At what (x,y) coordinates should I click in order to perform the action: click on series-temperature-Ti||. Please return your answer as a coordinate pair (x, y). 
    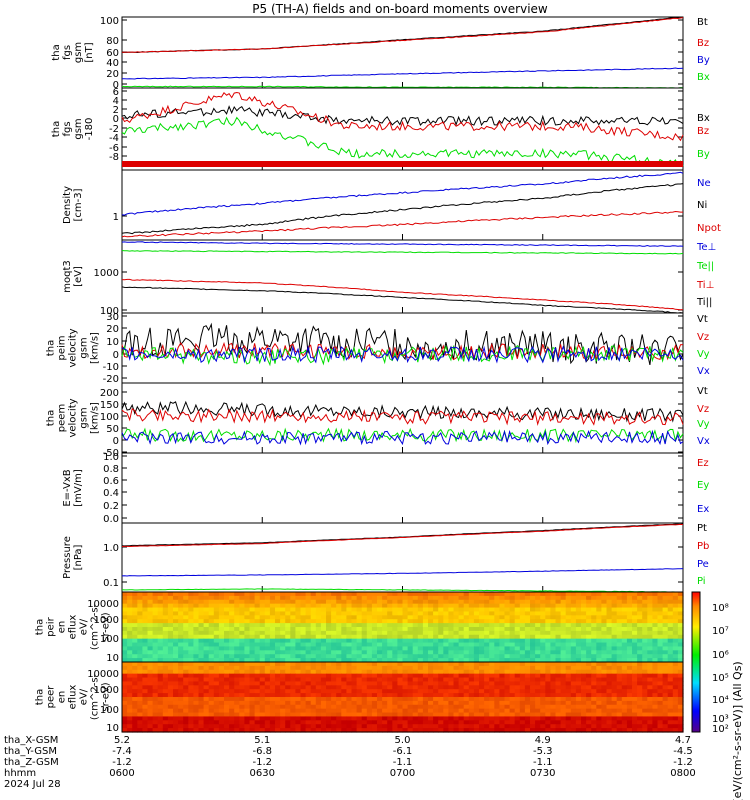
    Looking at the image, I should click on (402, 300).